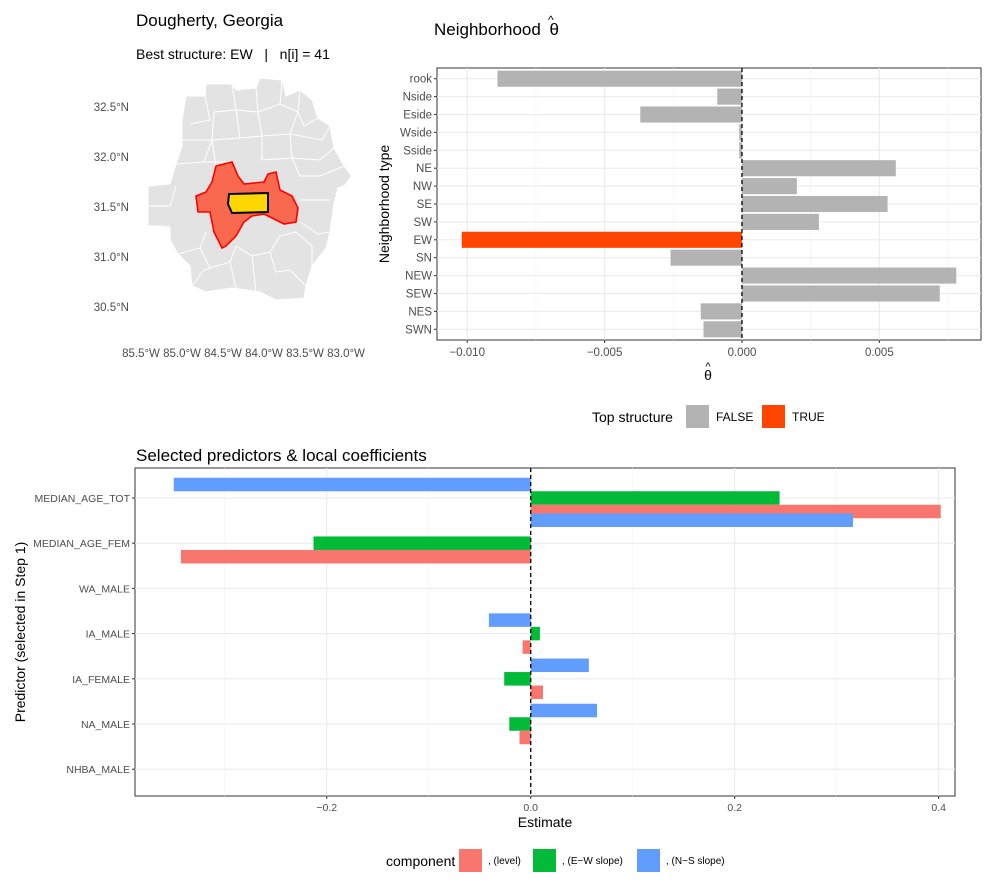 Image resolution: width=996 pixels, height=893 pixels. Describe the element at coordinates (326, 808) in the screenshot. I see `coef-x-tick-label: −0.2` at that location.